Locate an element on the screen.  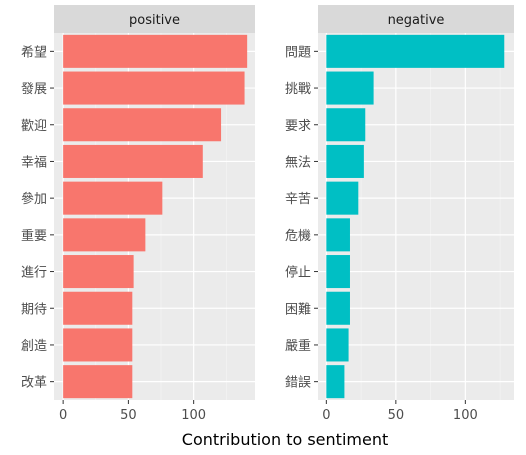
facet-strip-label: negative is located at coordinates (416, 20).